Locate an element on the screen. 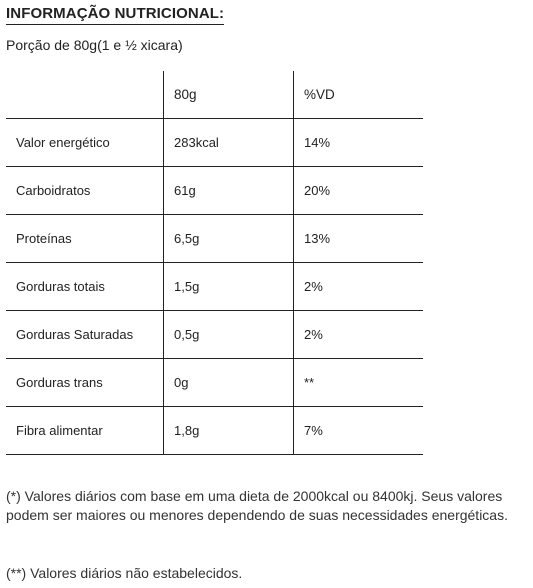 This screenshot has width=533, height=588. nutrient-name: Fibra alimentar is located at coordinates (85, 430).